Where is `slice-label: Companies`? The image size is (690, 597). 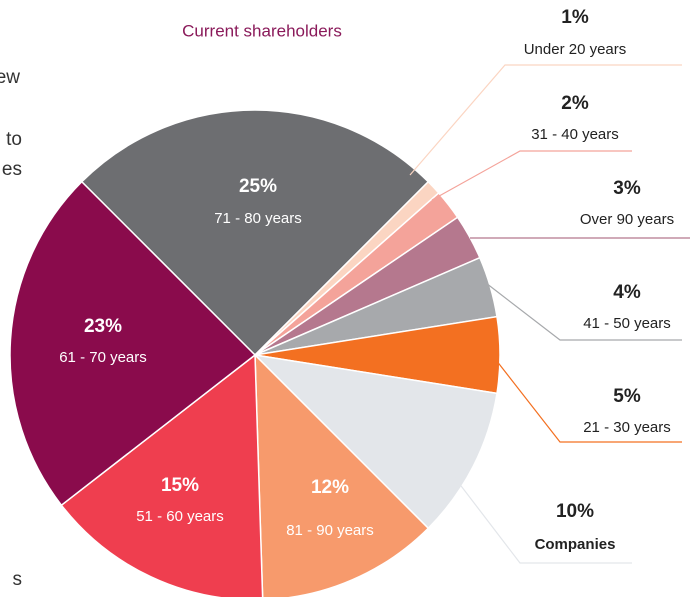
slice-label: Companies is located at coordinates (575, 544).